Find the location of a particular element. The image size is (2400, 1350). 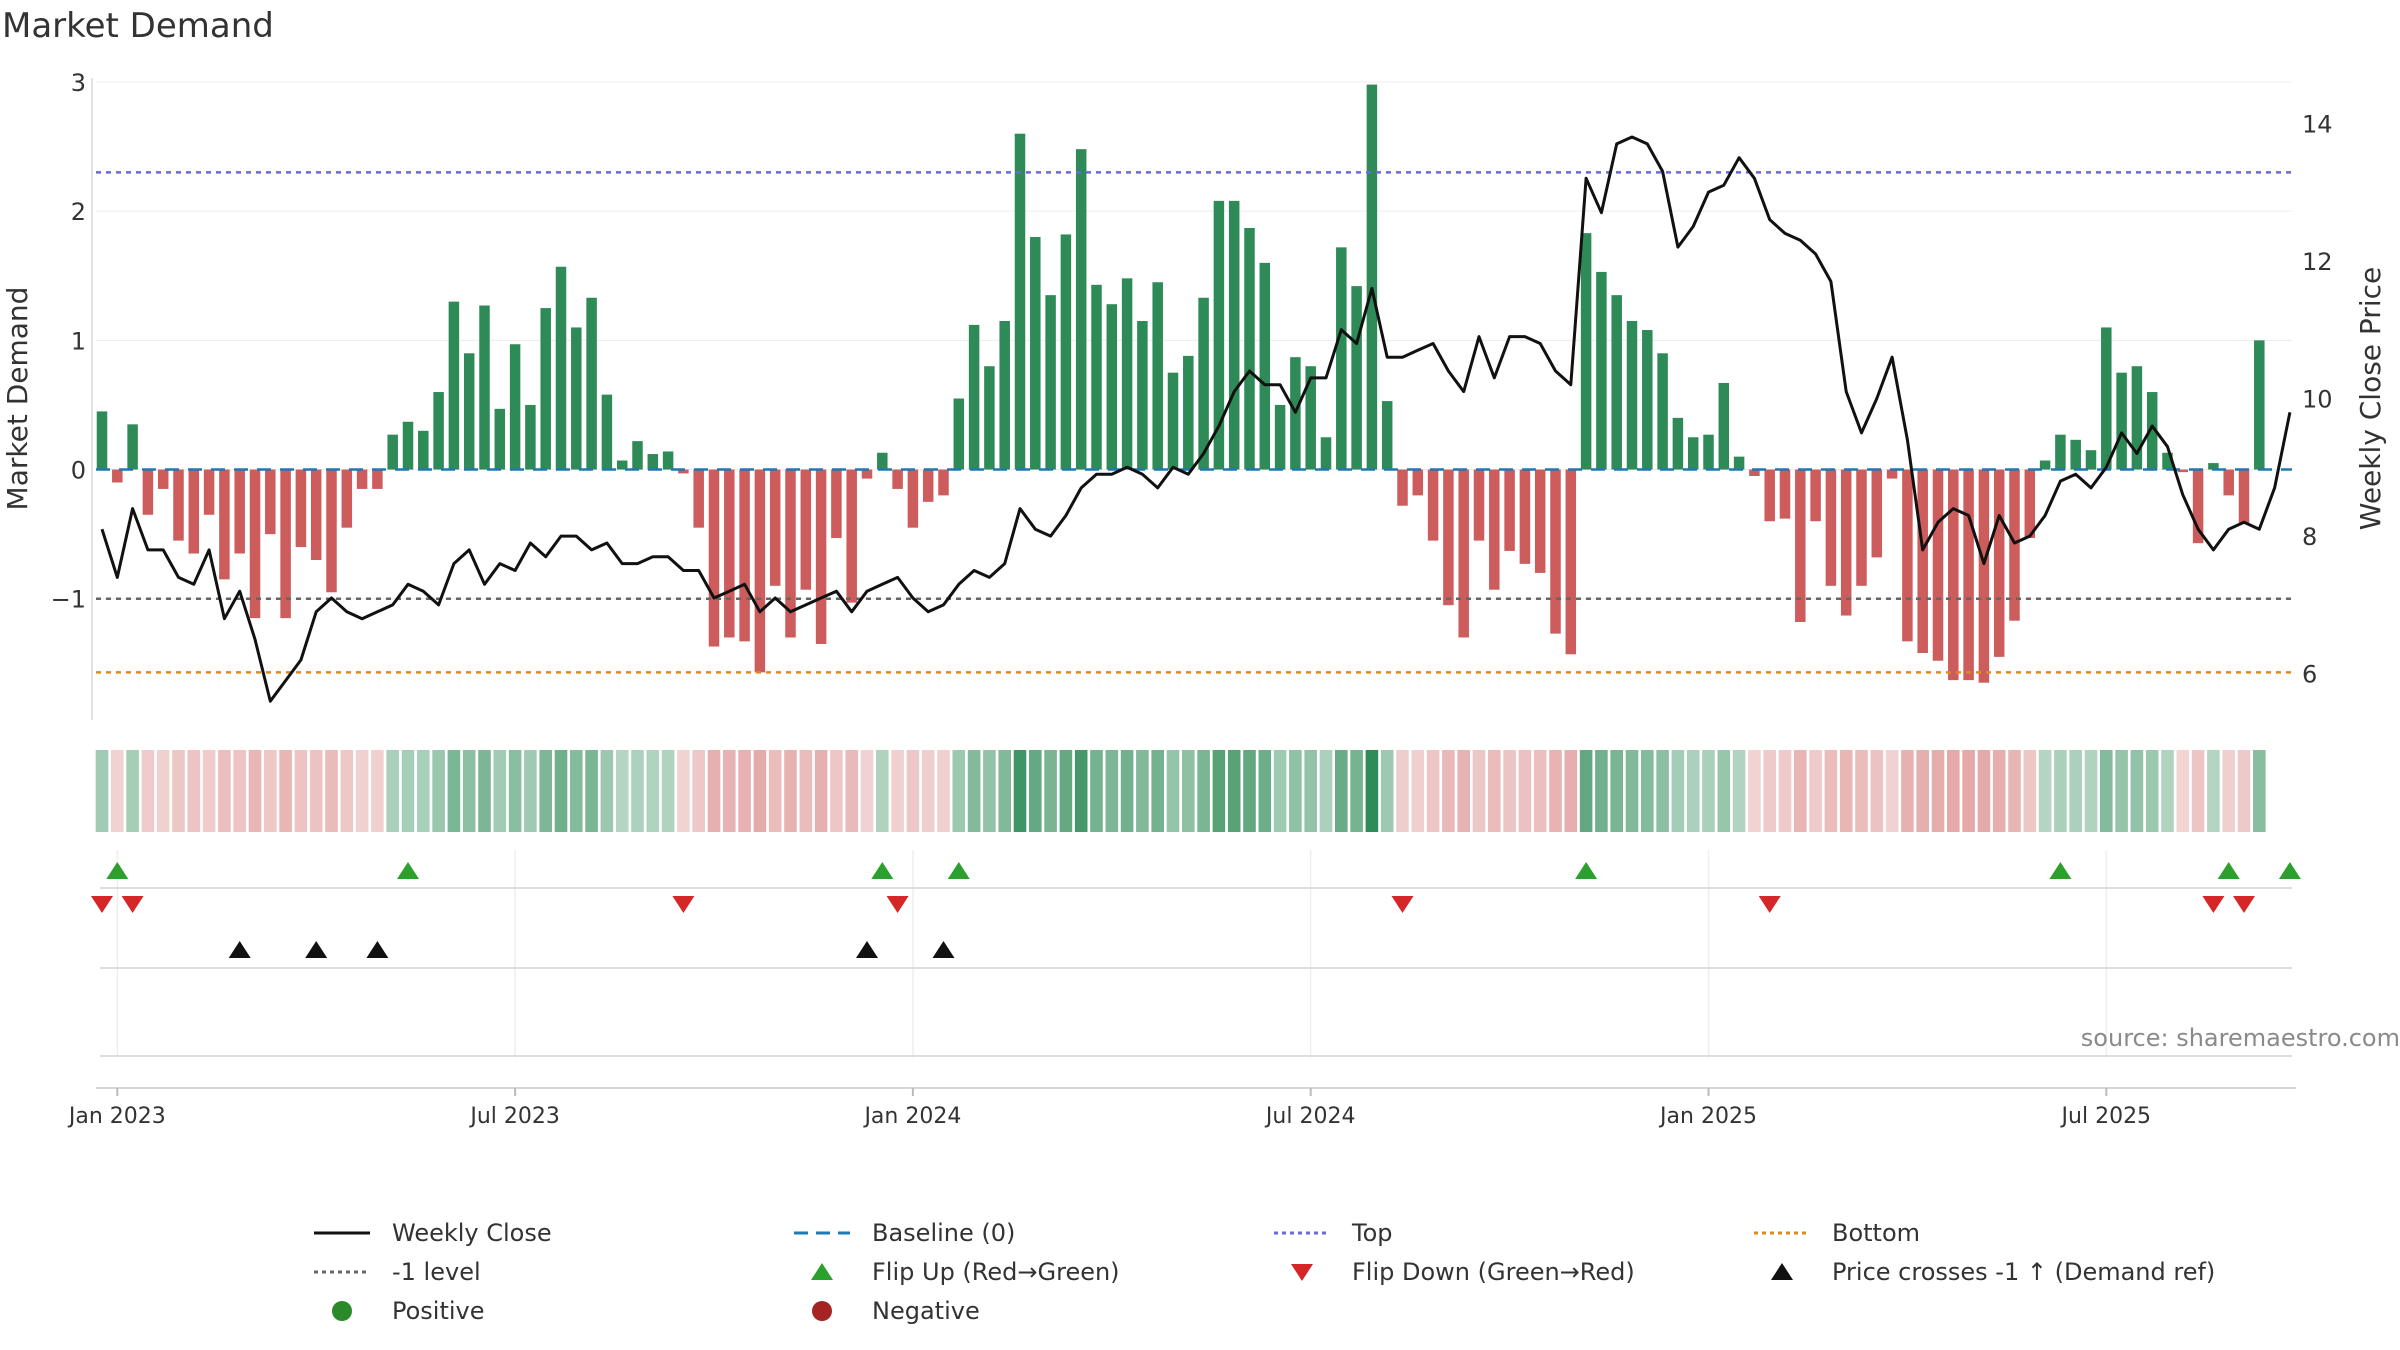

legend-label: Negative is located at coordinates (926, 1311).